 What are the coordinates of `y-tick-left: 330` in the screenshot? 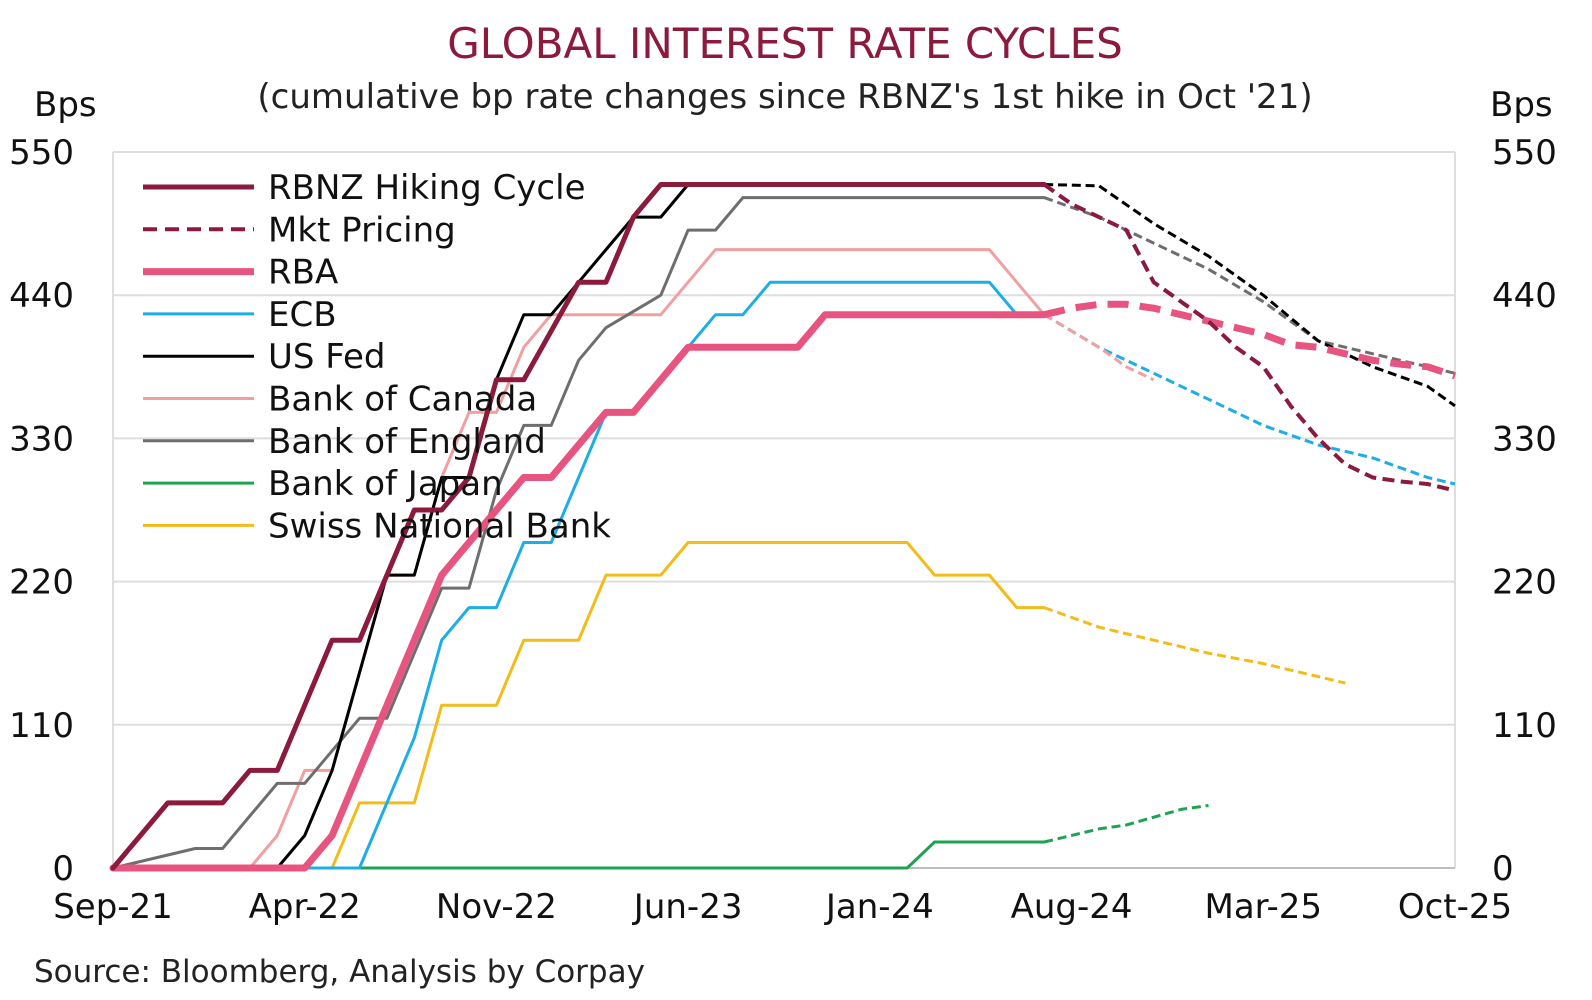 It's located at (41, 439).